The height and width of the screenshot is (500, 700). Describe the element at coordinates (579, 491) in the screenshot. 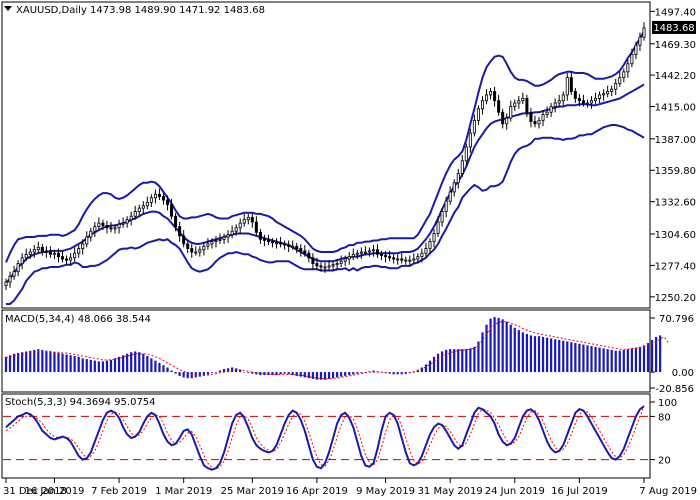

I see `time-tick-label: 16 Jul 2019` at that location.